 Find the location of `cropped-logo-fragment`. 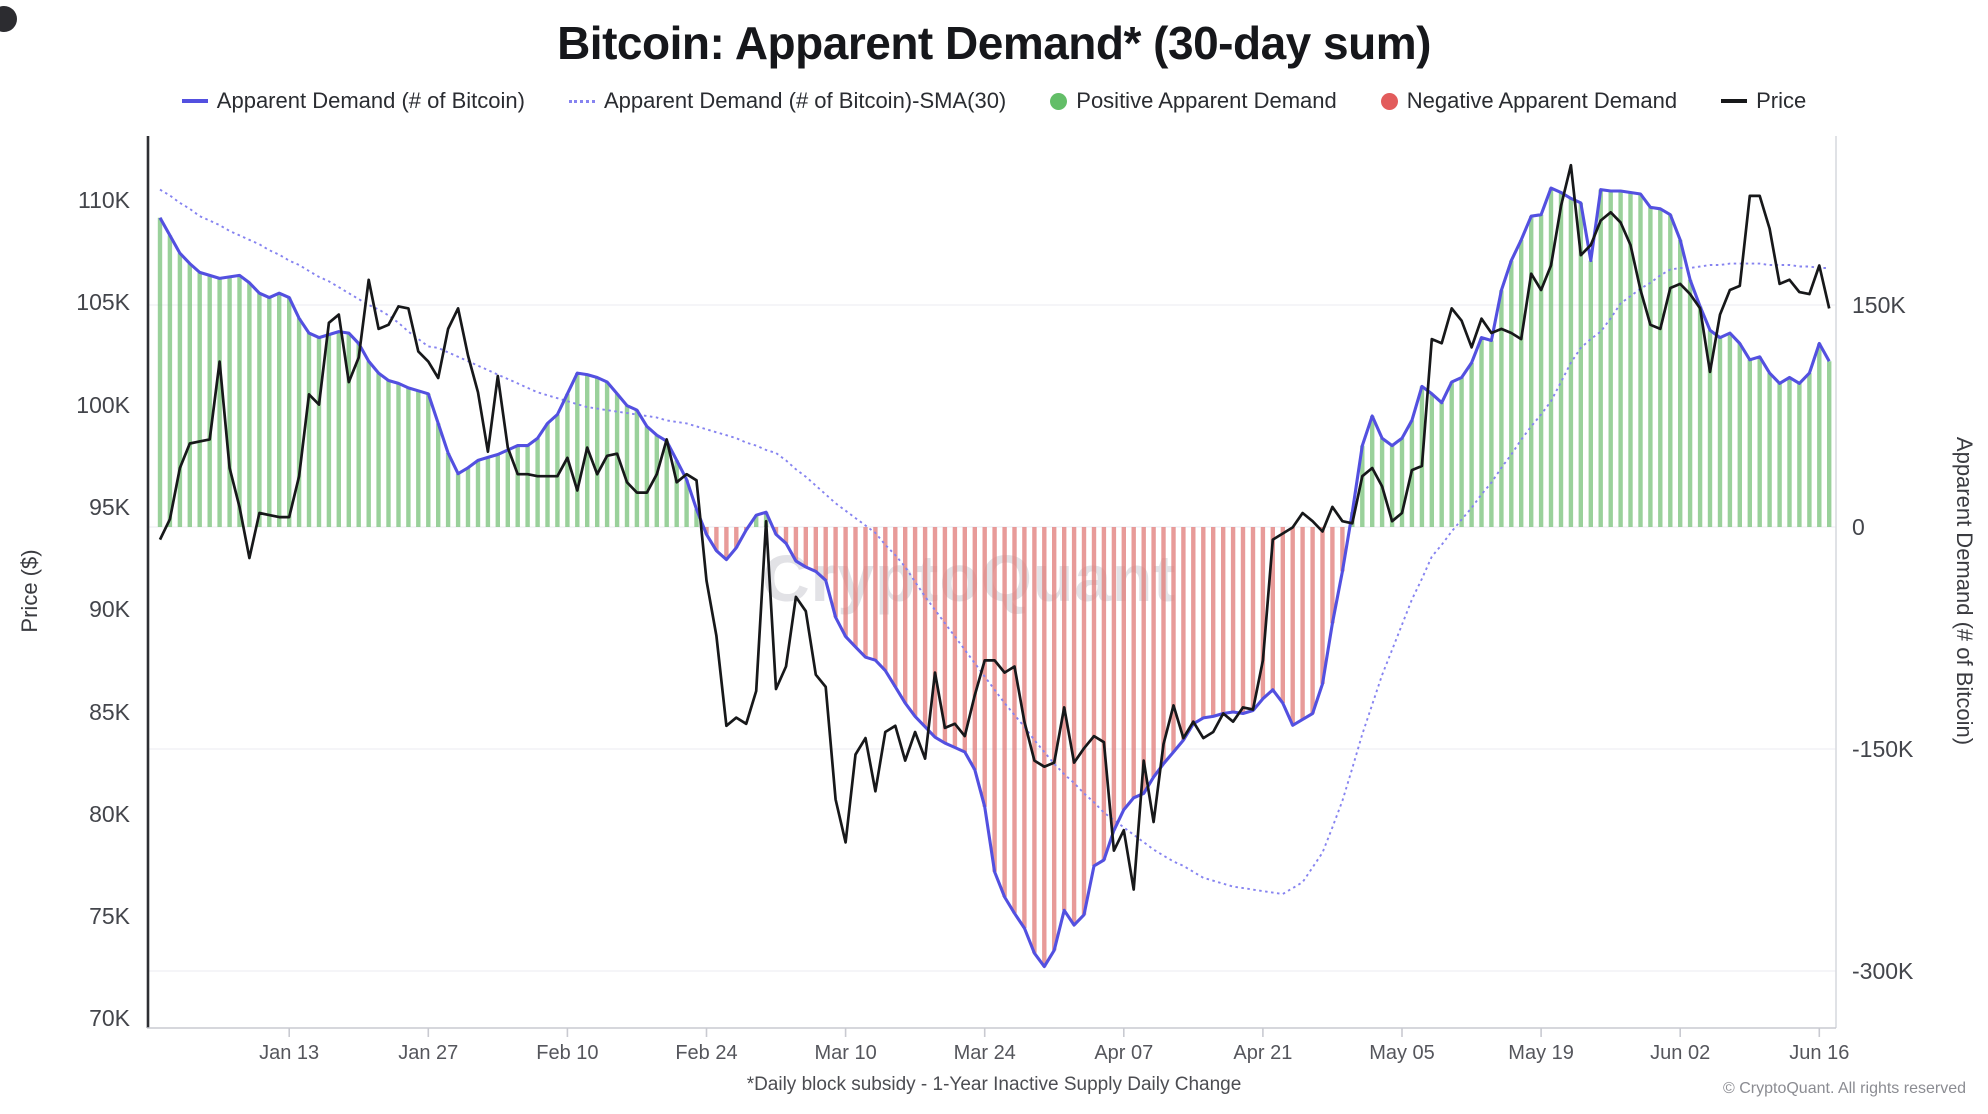

cropped-logo-fragment is located at coordinates (8, 19).